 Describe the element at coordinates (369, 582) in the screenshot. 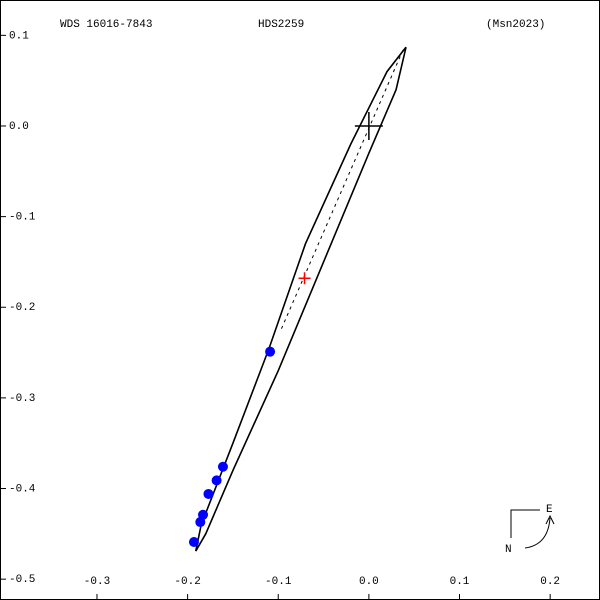

I see `x-tick-label: 0.0` at that location.